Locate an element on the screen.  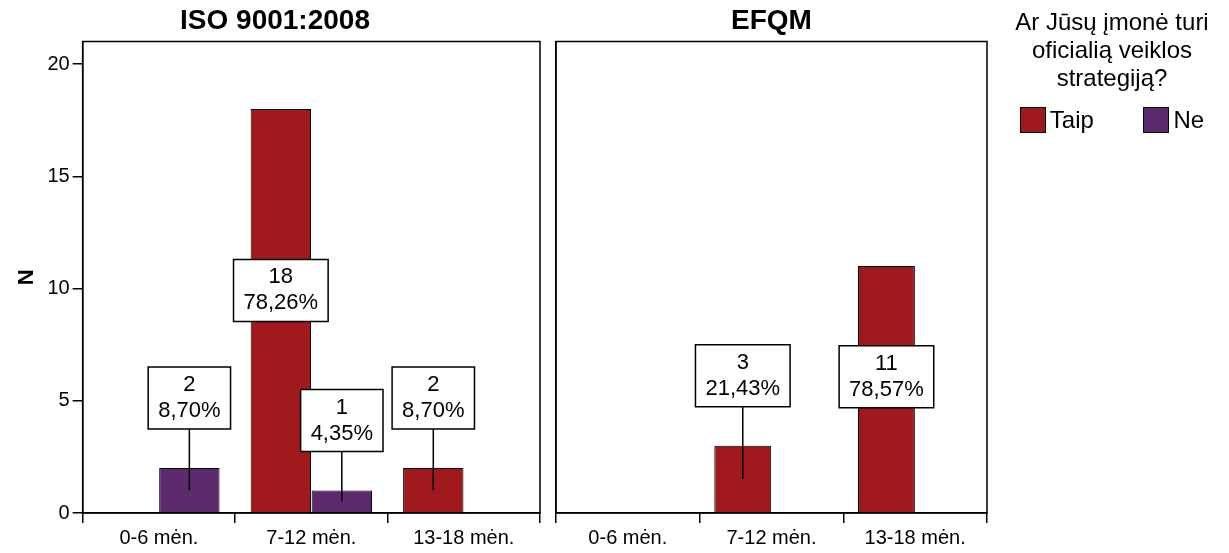
y-tick-label: 0 is located at coordinates (64, 511).